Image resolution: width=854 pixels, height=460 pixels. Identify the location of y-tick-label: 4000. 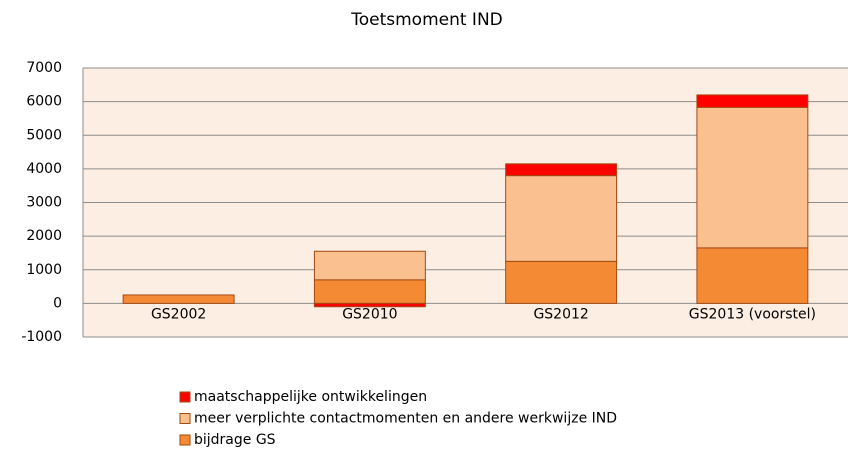
(44, 169).